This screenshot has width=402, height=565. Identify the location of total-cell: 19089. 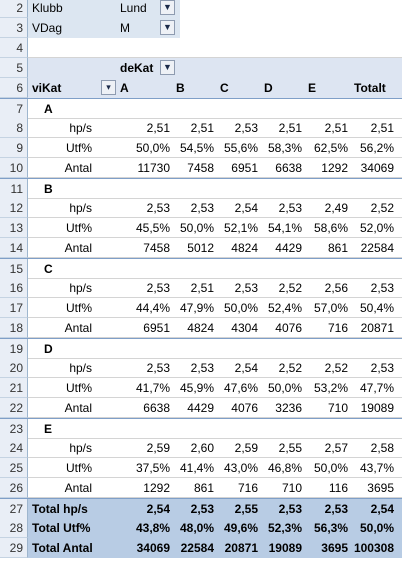
(285, 548).